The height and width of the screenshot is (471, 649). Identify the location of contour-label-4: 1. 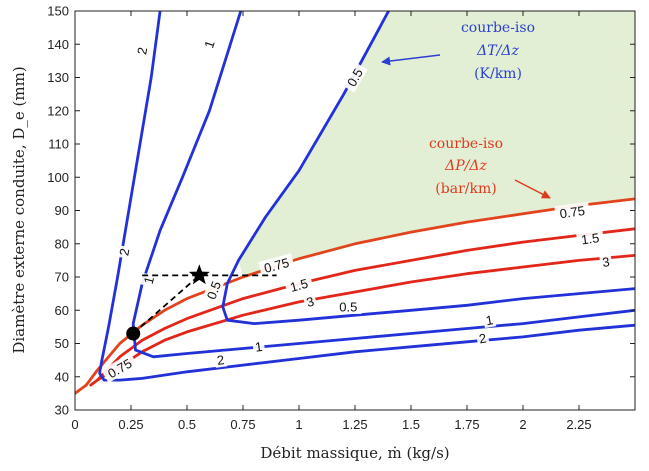
(148, 280).